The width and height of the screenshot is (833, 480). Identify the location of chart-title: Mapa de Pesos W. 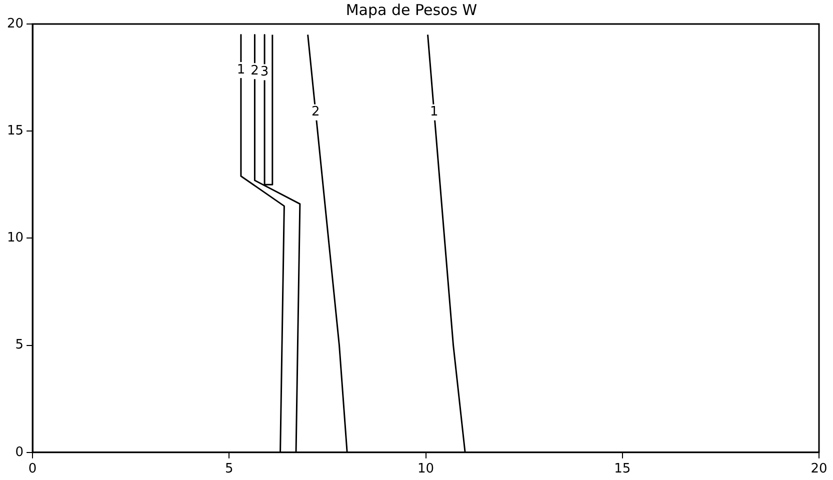
(412, 9).